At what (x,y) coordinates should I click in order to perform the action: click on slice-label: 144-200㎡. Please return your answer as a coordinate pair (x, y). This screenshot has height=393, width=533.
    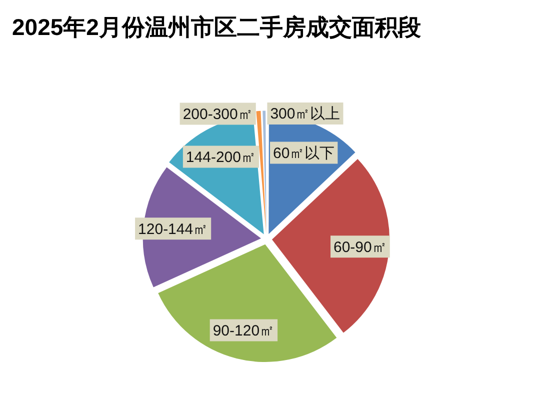
    Looking at the image, I should click on (221, 157).